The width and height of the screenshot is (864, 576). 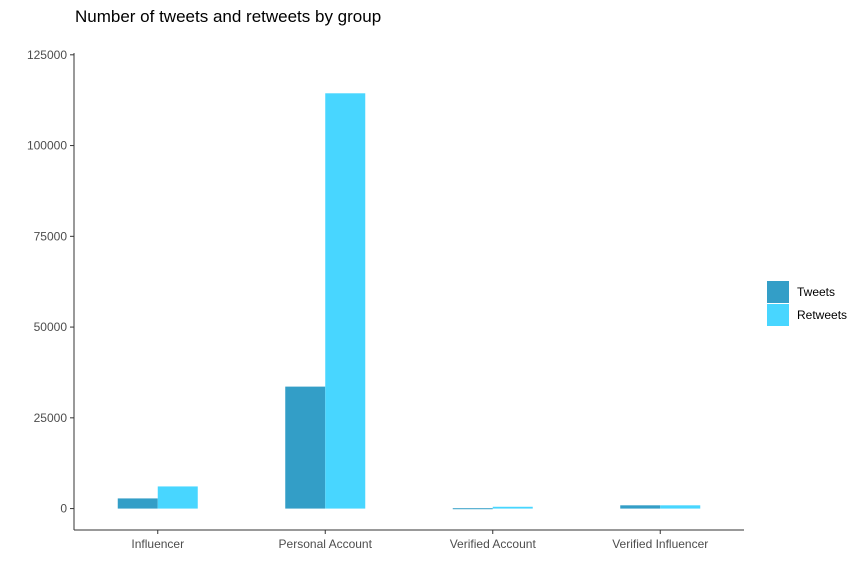 I want to click on y-tick-label: 100000, so click(x=47, y=146).